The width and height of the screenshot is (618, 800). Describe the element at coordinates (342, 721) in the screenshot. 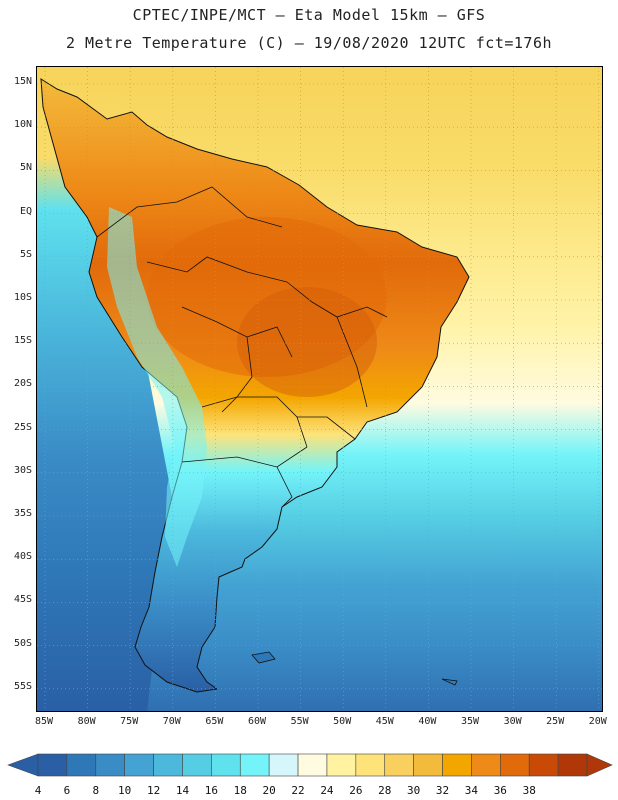

I see `lon-label-50w: 50W` at that location.